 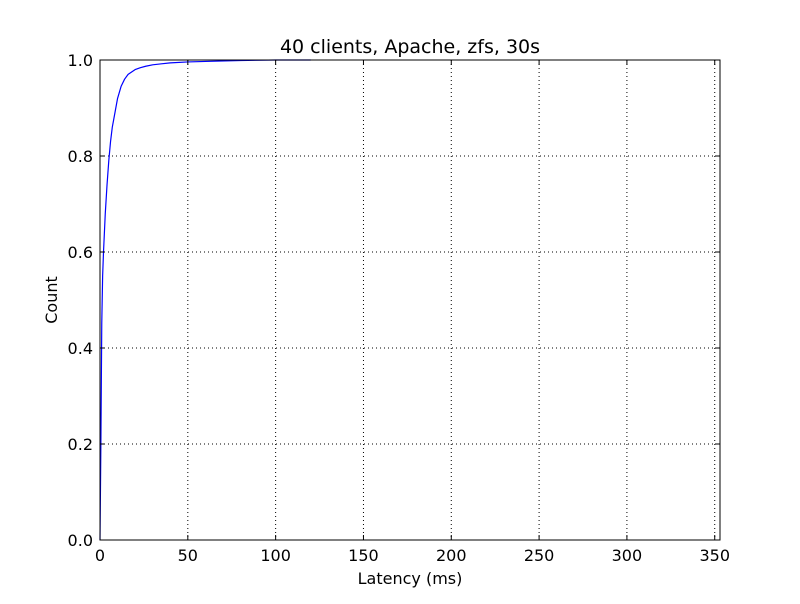 What do you see at coordinates (100, 555) in the screenshot?
I see `x-tick-label: 0` at bounding box center [100, 555].